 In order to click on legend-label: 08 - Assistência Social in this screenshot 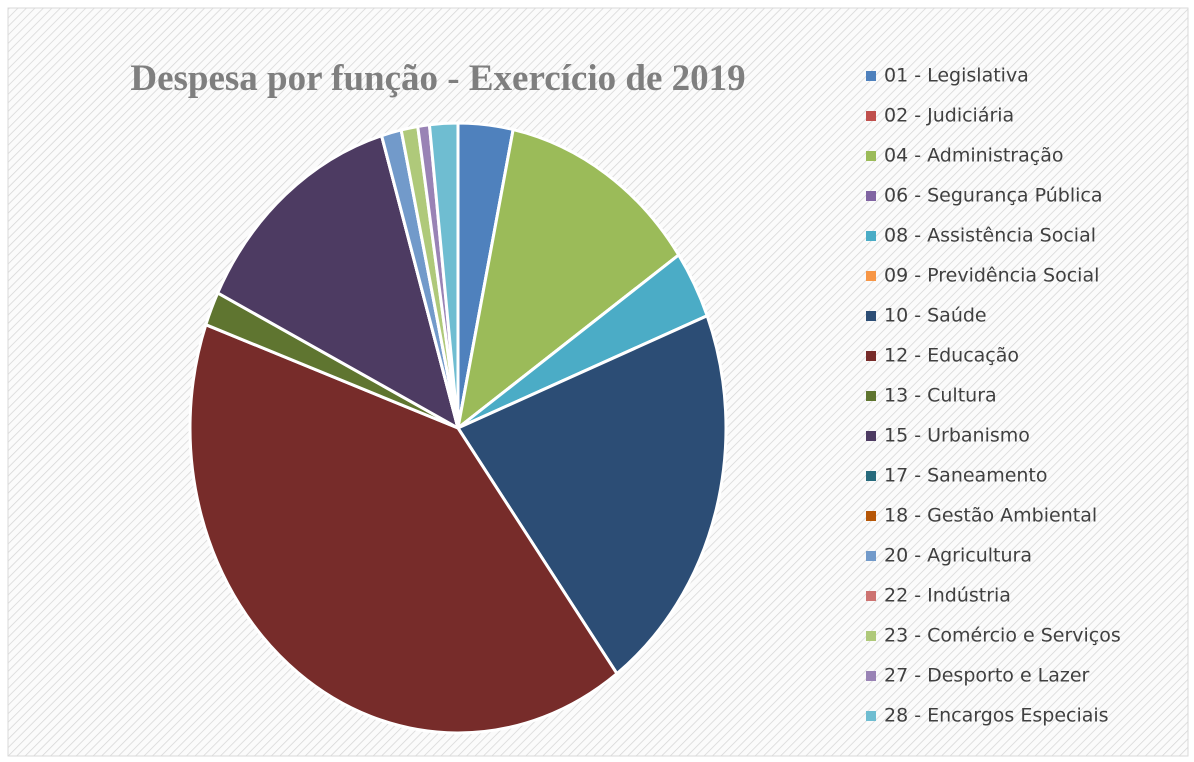, I will do `click(990, 236)`.